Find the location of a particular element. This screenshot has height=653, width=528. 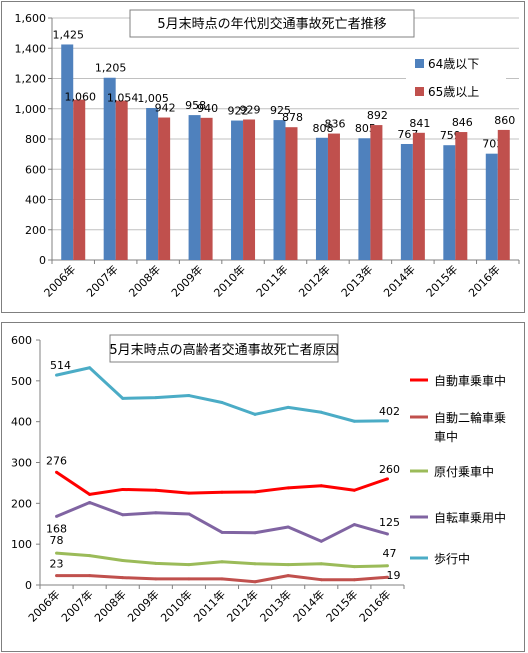

x-tick-label: 2012年 is located at coordinates (242, 605).